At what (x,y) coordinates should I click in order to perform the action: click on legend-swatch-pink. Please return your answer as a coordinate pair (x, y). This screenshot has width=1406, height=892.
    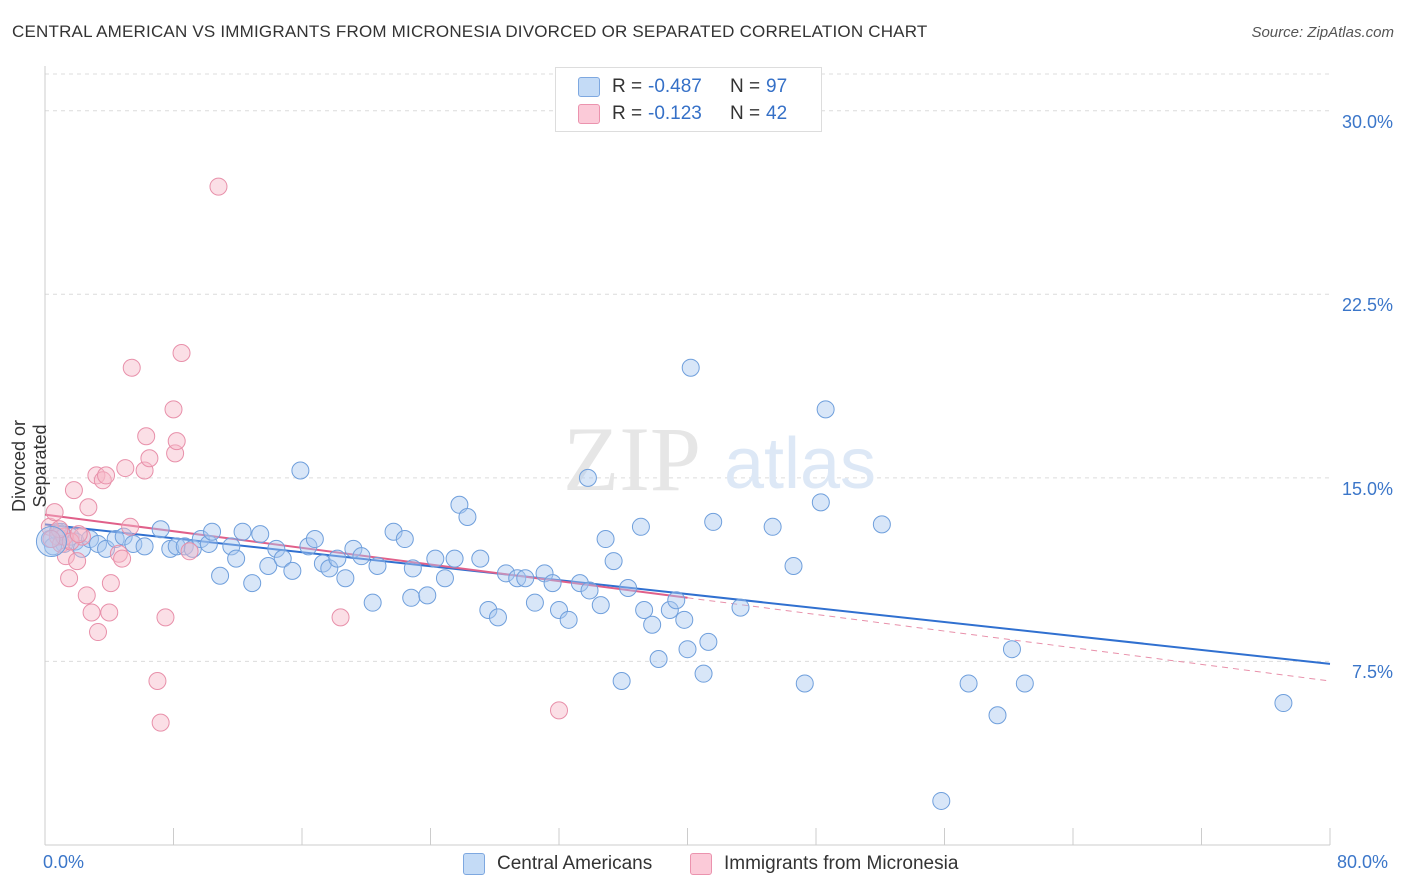
    Looking at the image, I should click on (589, 114).